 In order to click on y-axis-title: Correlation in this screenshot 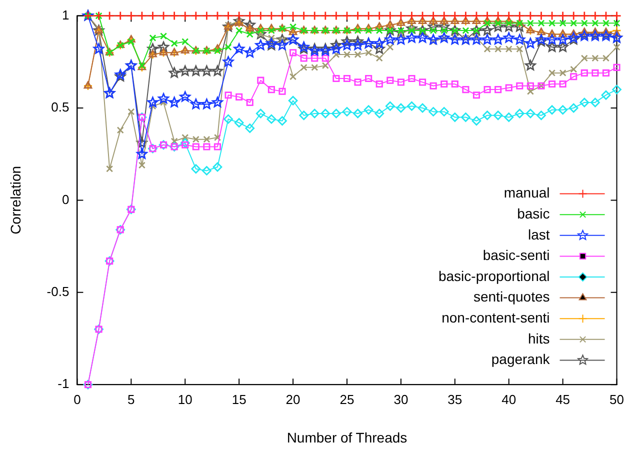, I will do `click(15, 200)`.